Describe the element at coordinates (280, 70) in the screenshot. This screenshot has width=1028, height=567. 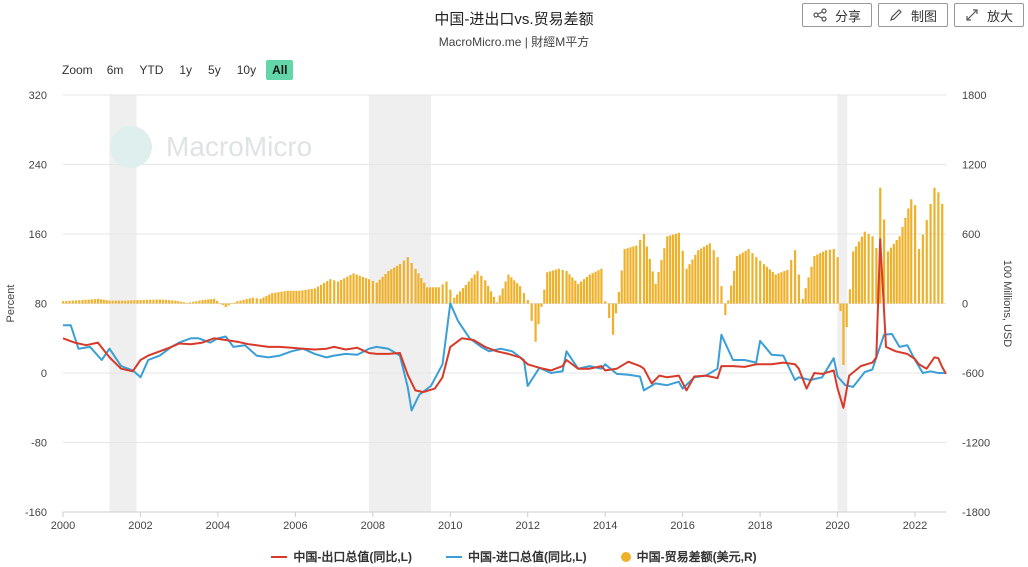
I see `zoom-all-button: All` at that location.